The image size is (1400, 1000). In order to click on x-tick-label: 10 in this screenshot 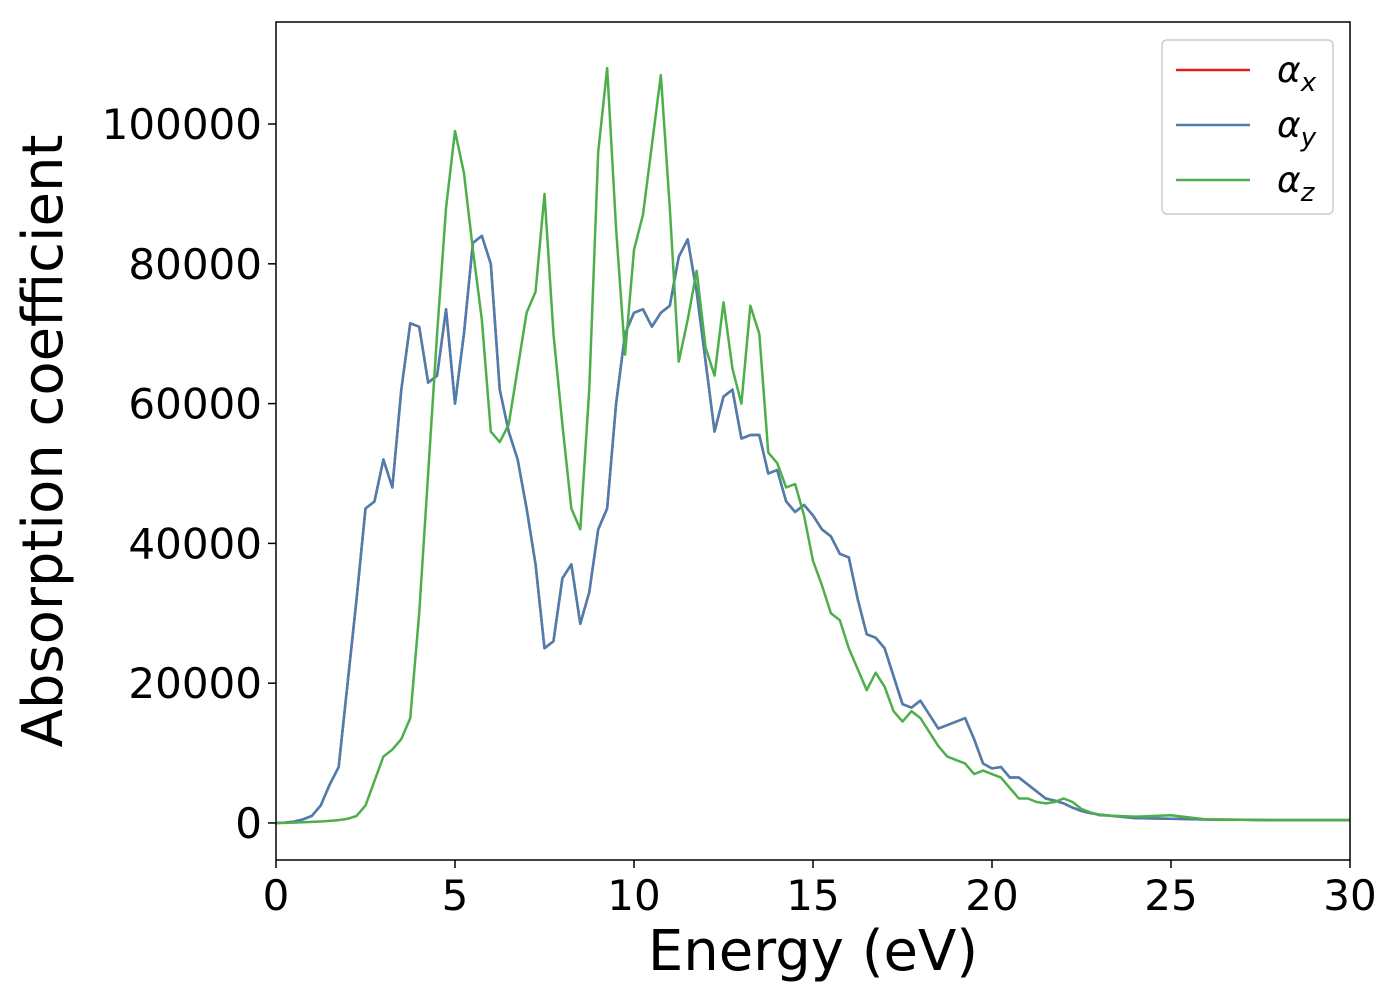, I will do `click(633, 895)`.